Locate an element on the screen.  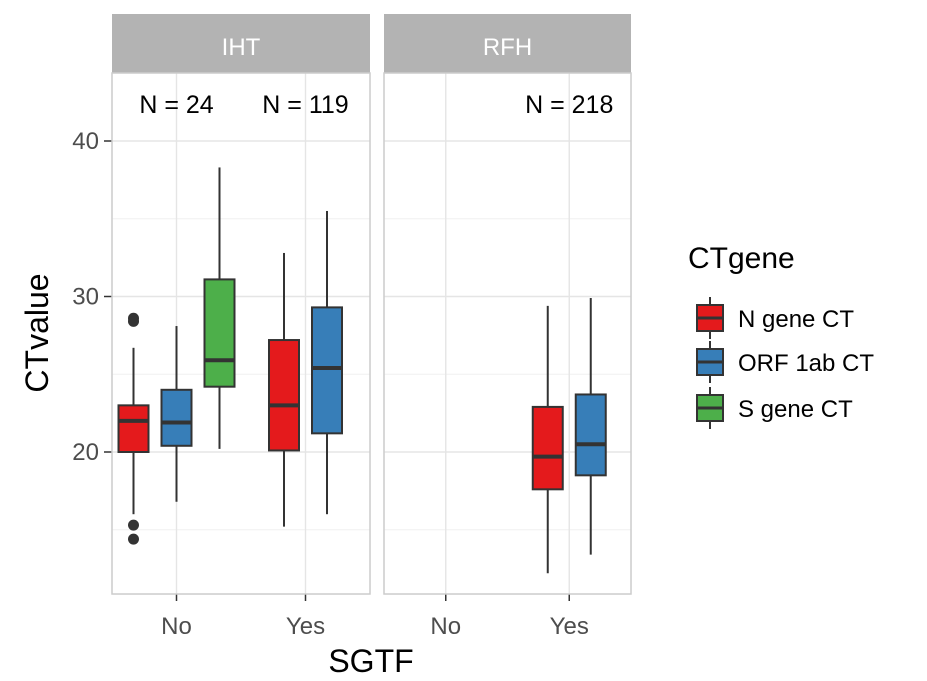
legend-label: S gene CT is located at coordinates (795, 409).